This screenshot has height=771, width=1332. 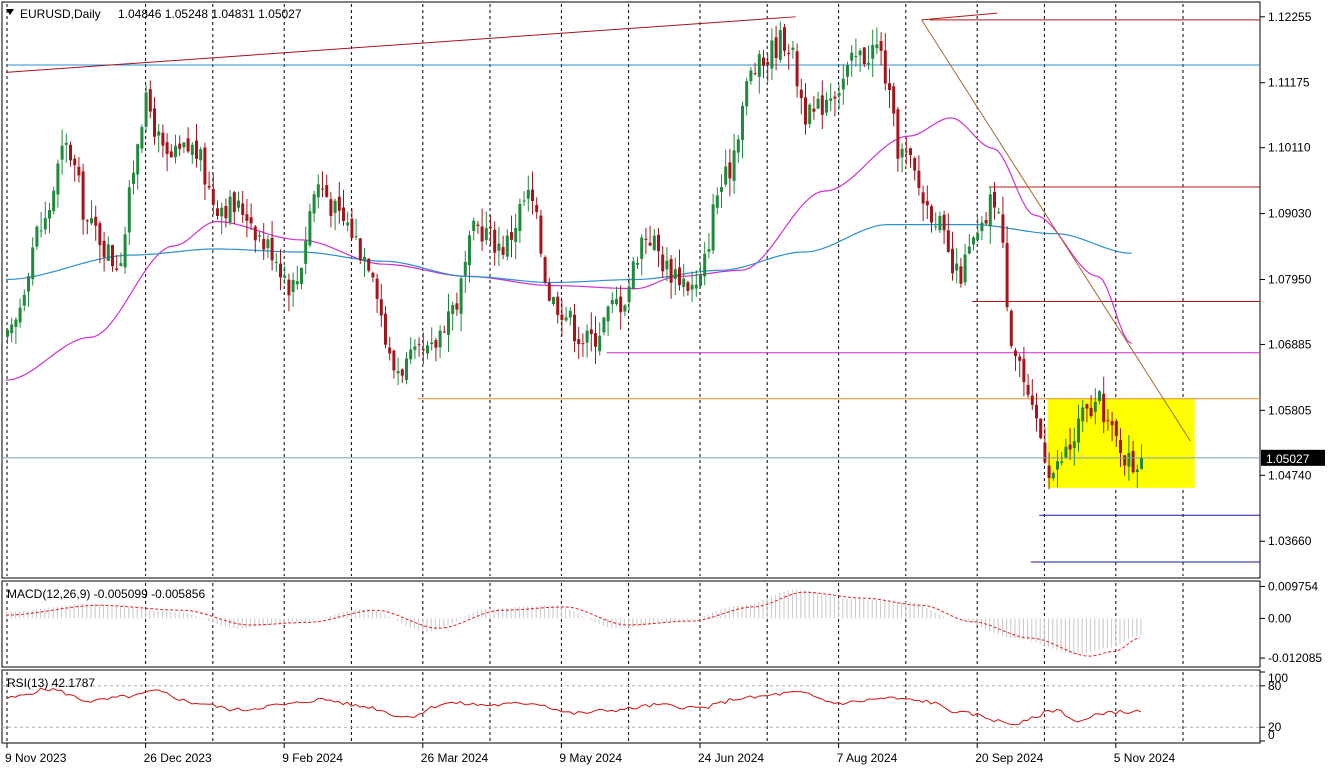 What do you see at coordinates (574, 623) in the screenshot?
I see `macd-indicator` at bounding box center [574, 623].